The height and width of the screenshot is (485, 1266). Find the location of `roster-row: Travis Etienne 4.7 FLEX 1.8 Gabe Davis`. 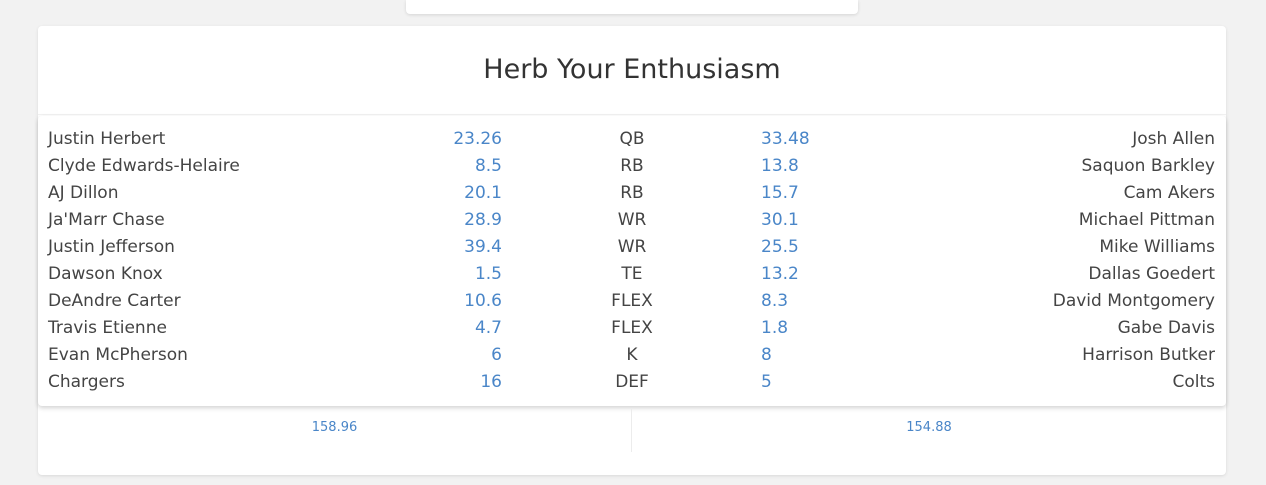

roster-row: Travis Etienne 4.7 FLEX 1.8 Gabe Davis is located at coordinates (632, 328).